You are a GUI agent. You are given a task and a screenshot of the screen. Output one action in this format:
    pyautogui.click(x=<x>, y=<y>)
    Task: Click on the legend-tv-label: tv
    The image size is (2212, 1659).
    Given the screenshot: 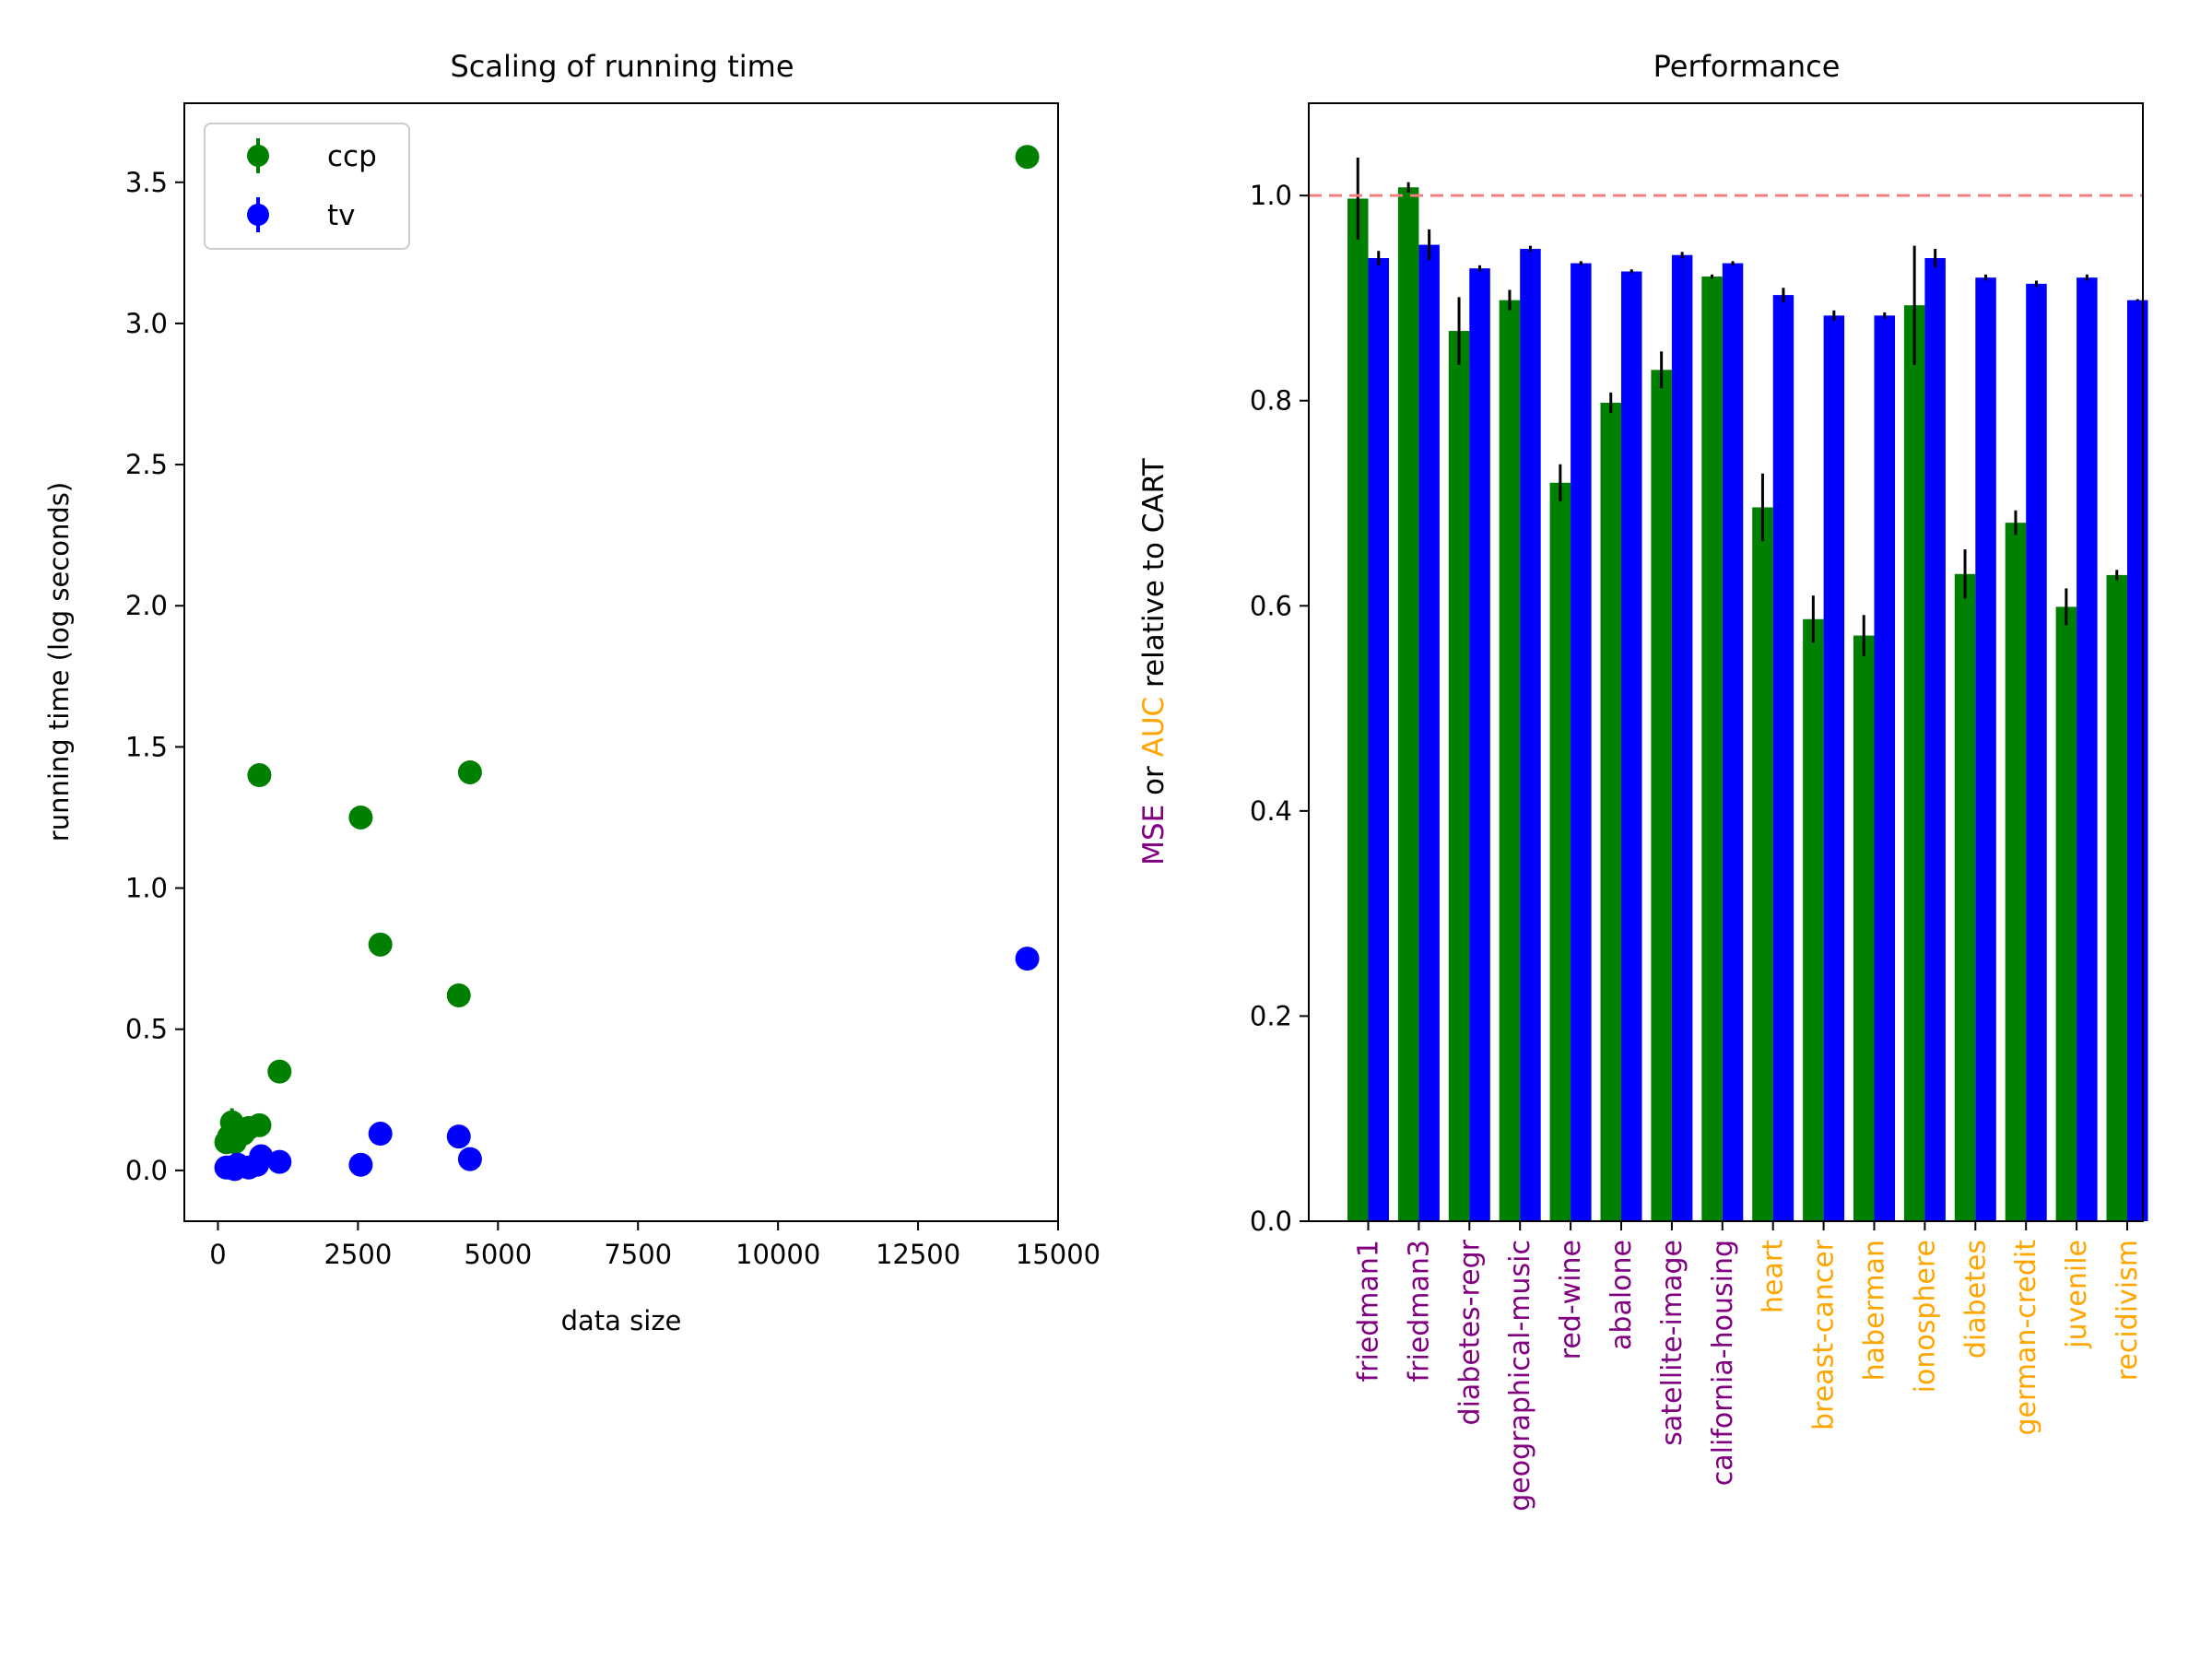 What is the action you would take?
    pyautogui.click(x=341, y=215)
    